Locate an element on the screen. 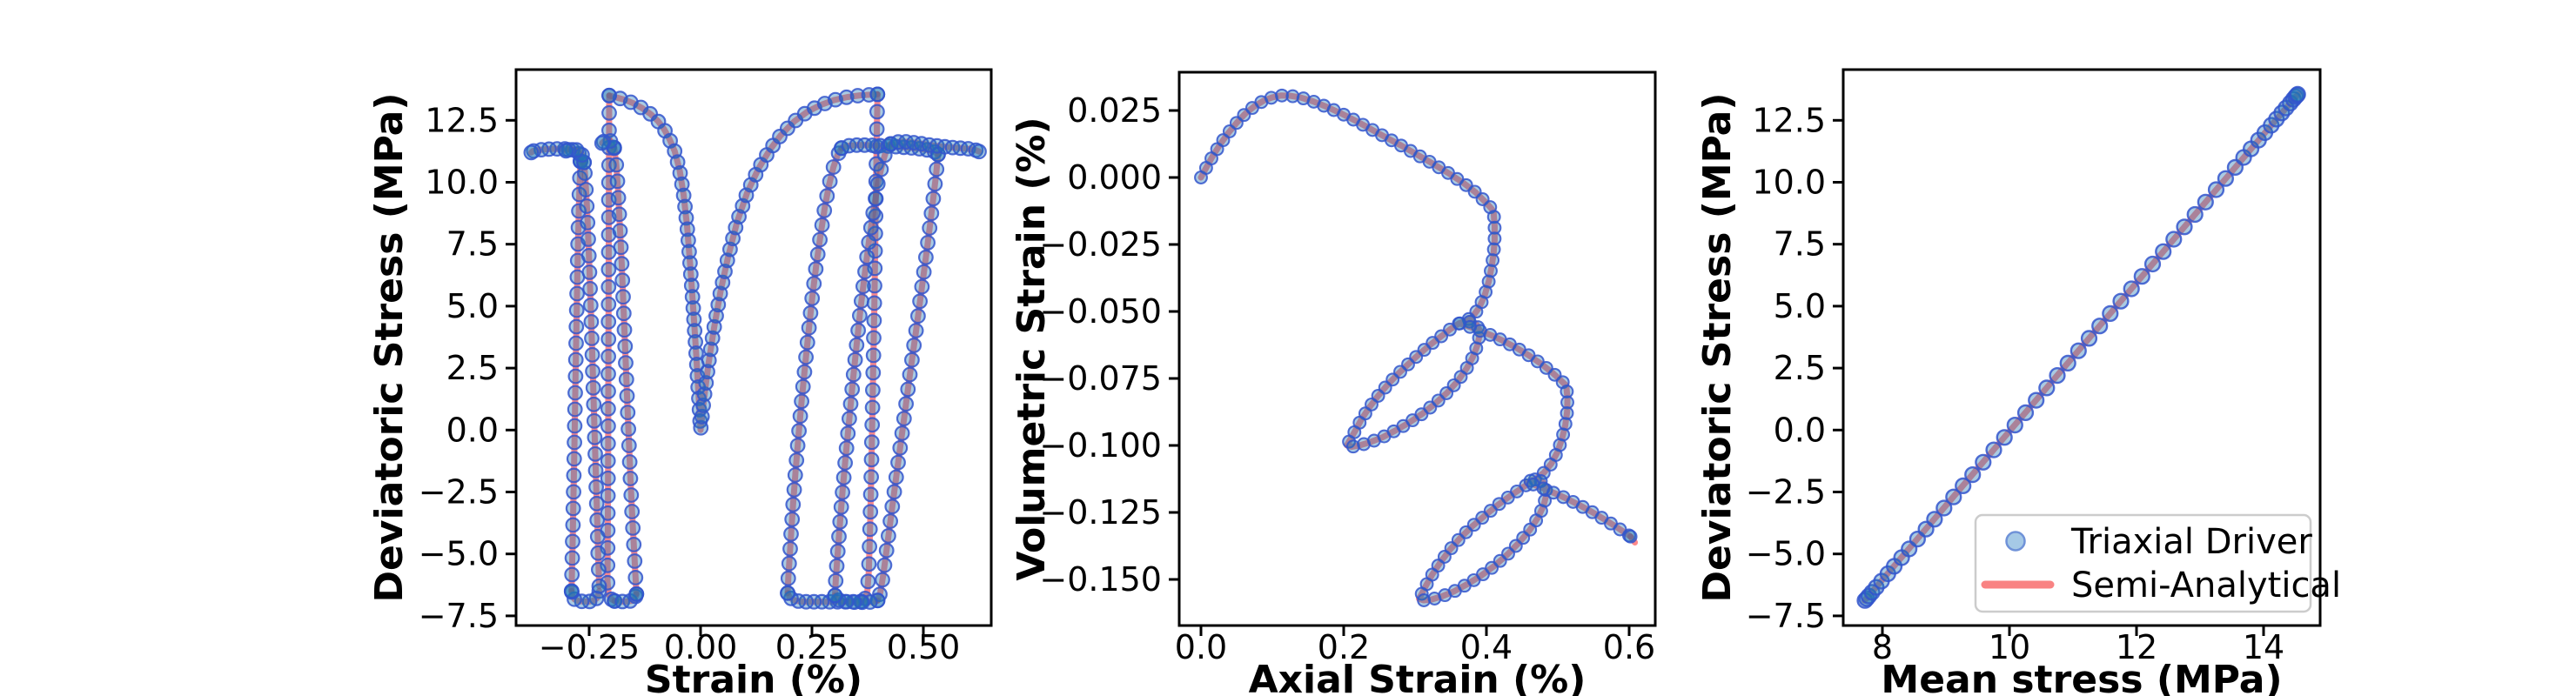  axes-spines is located at coordinates (2081, 347).